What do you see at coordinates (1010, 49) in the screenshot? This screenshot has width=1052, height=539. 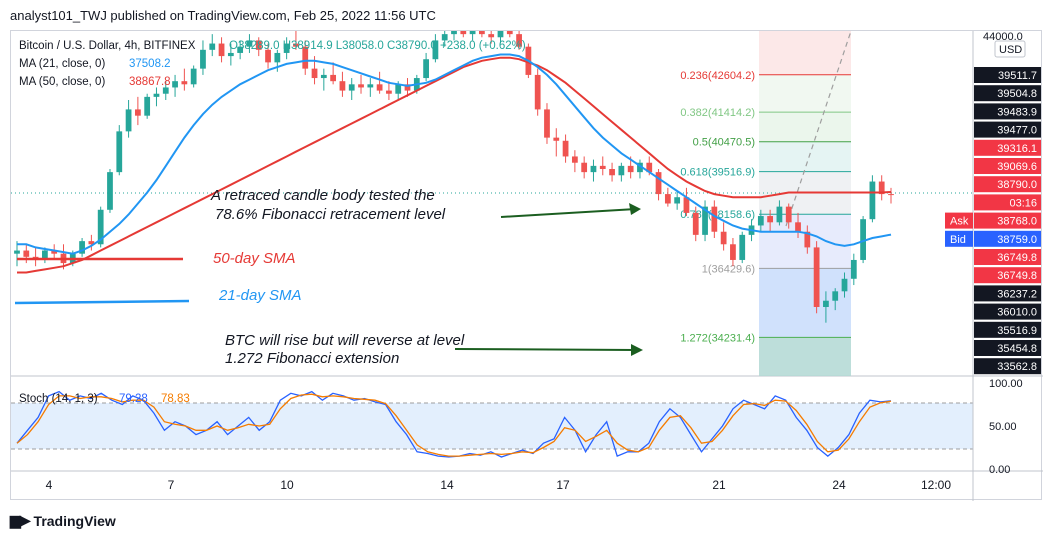 I see `currency-button` at bounding box center [1010, 49].